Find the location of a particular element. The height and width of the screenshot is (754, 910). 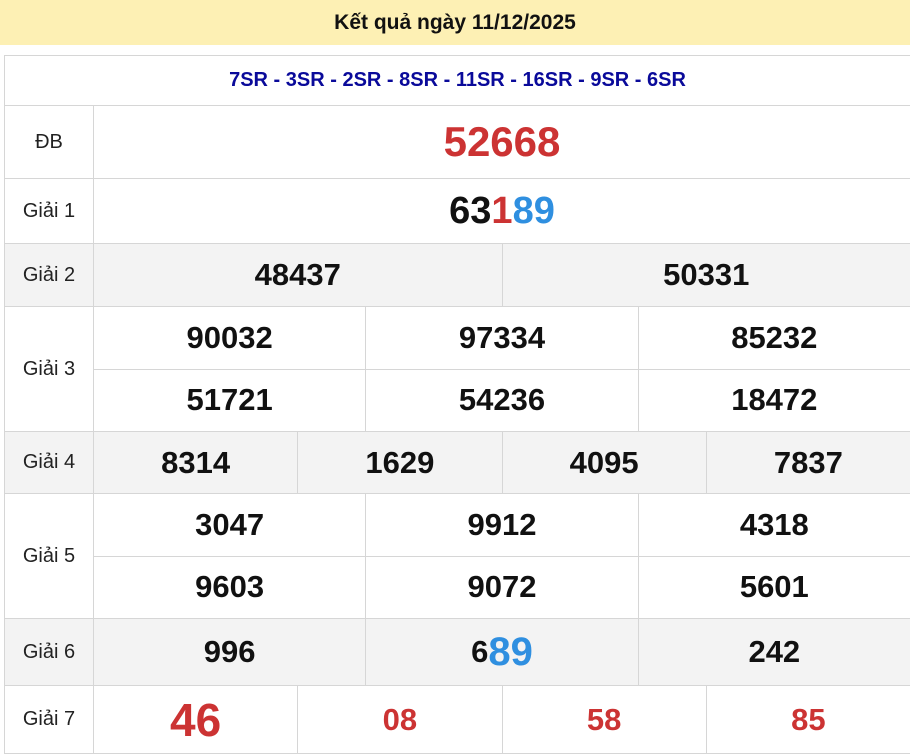

prize-label: Giải 4 is located at coordinates (49, 462).